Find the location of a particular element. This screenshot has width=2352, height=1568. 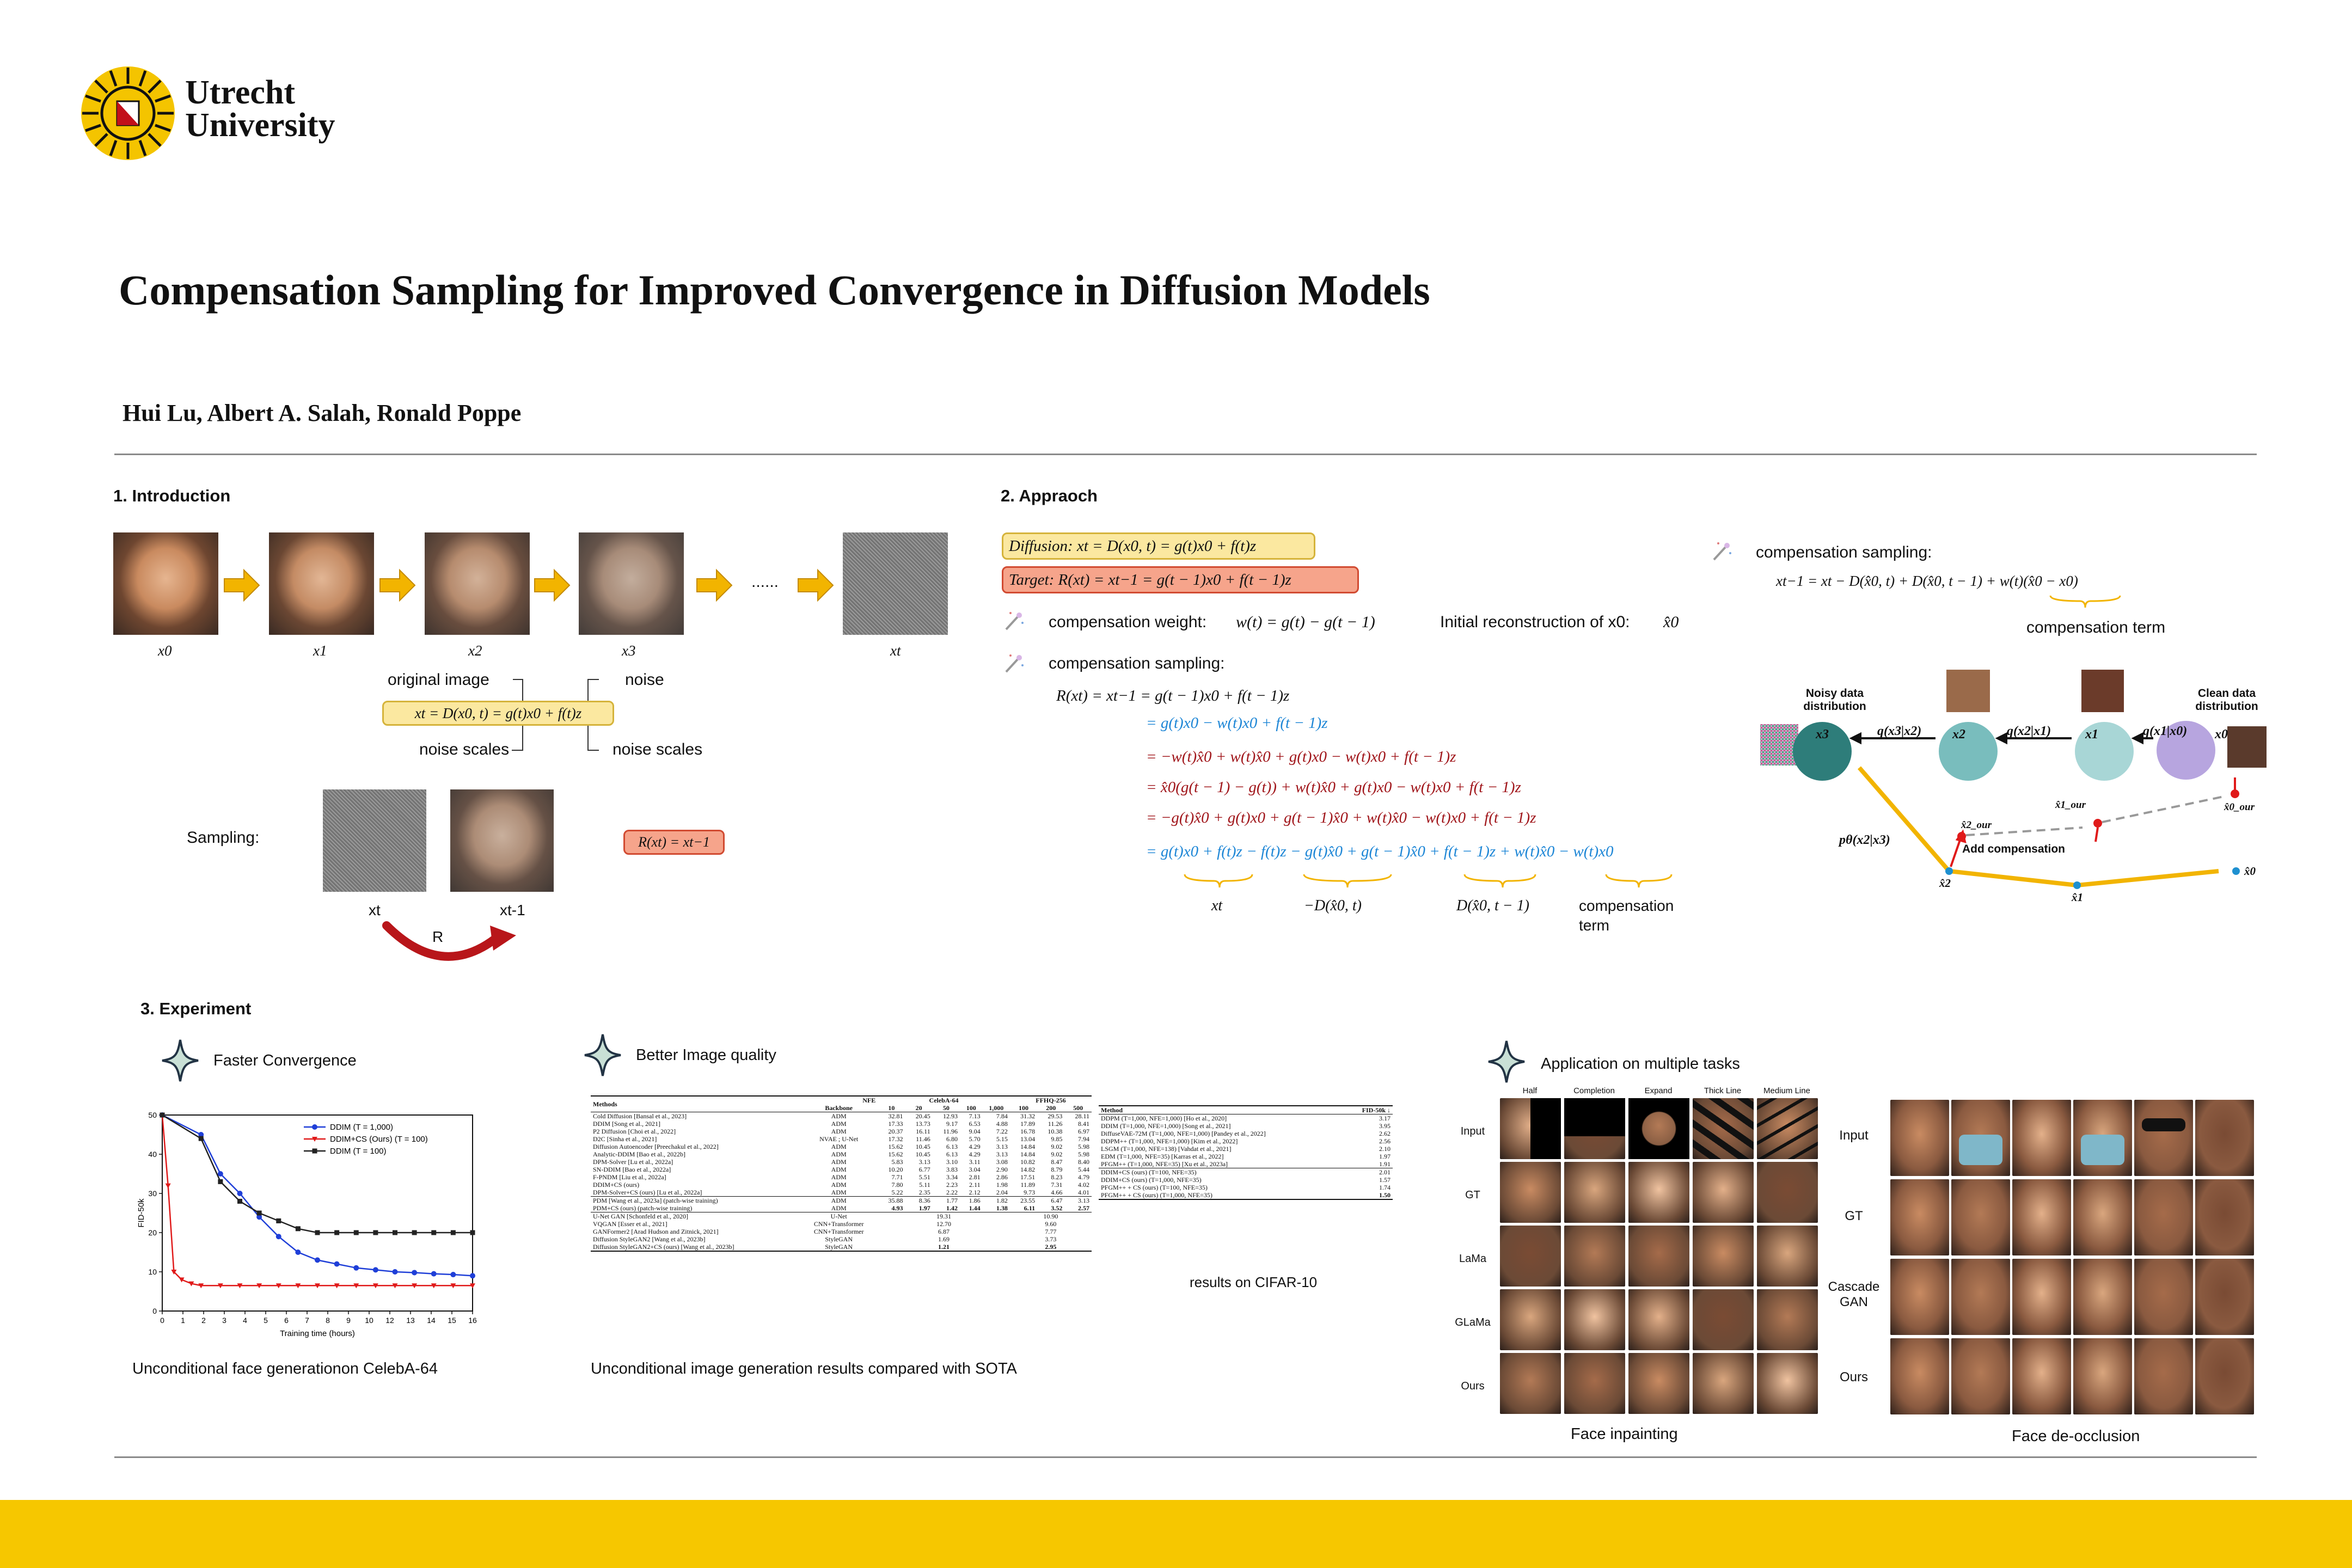

face-x1 is located at coordinates (321, 583).